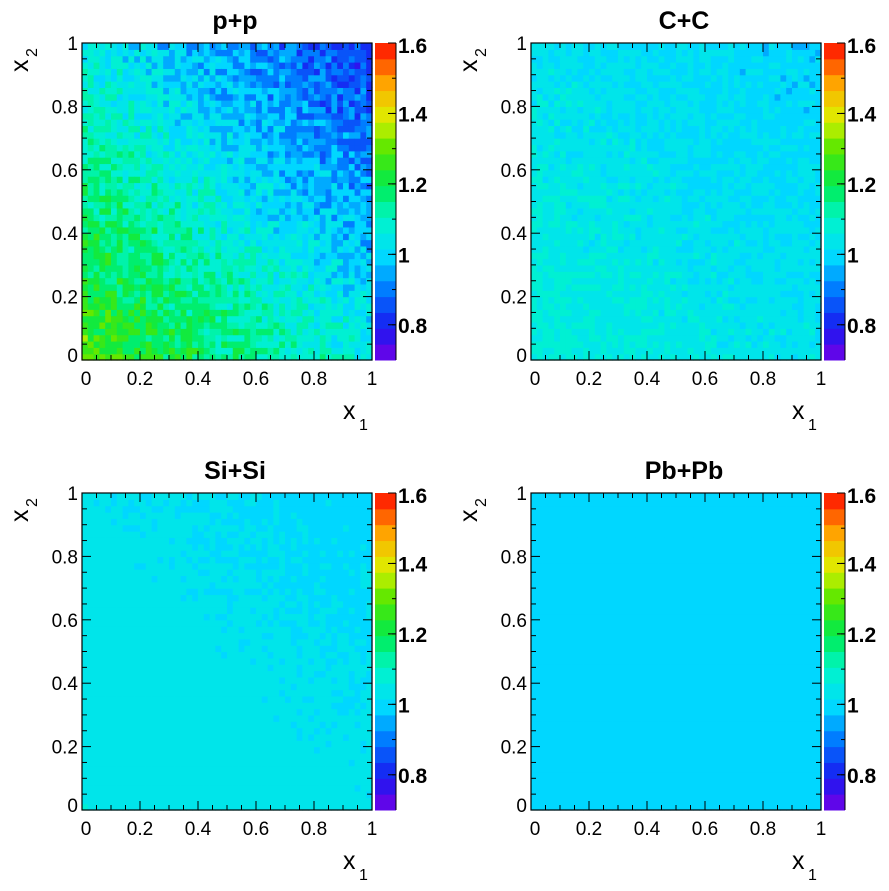  Describe the element at coordinates (140, 379) in the screenshot. I see `x-tick-label: 0.2` at that location.